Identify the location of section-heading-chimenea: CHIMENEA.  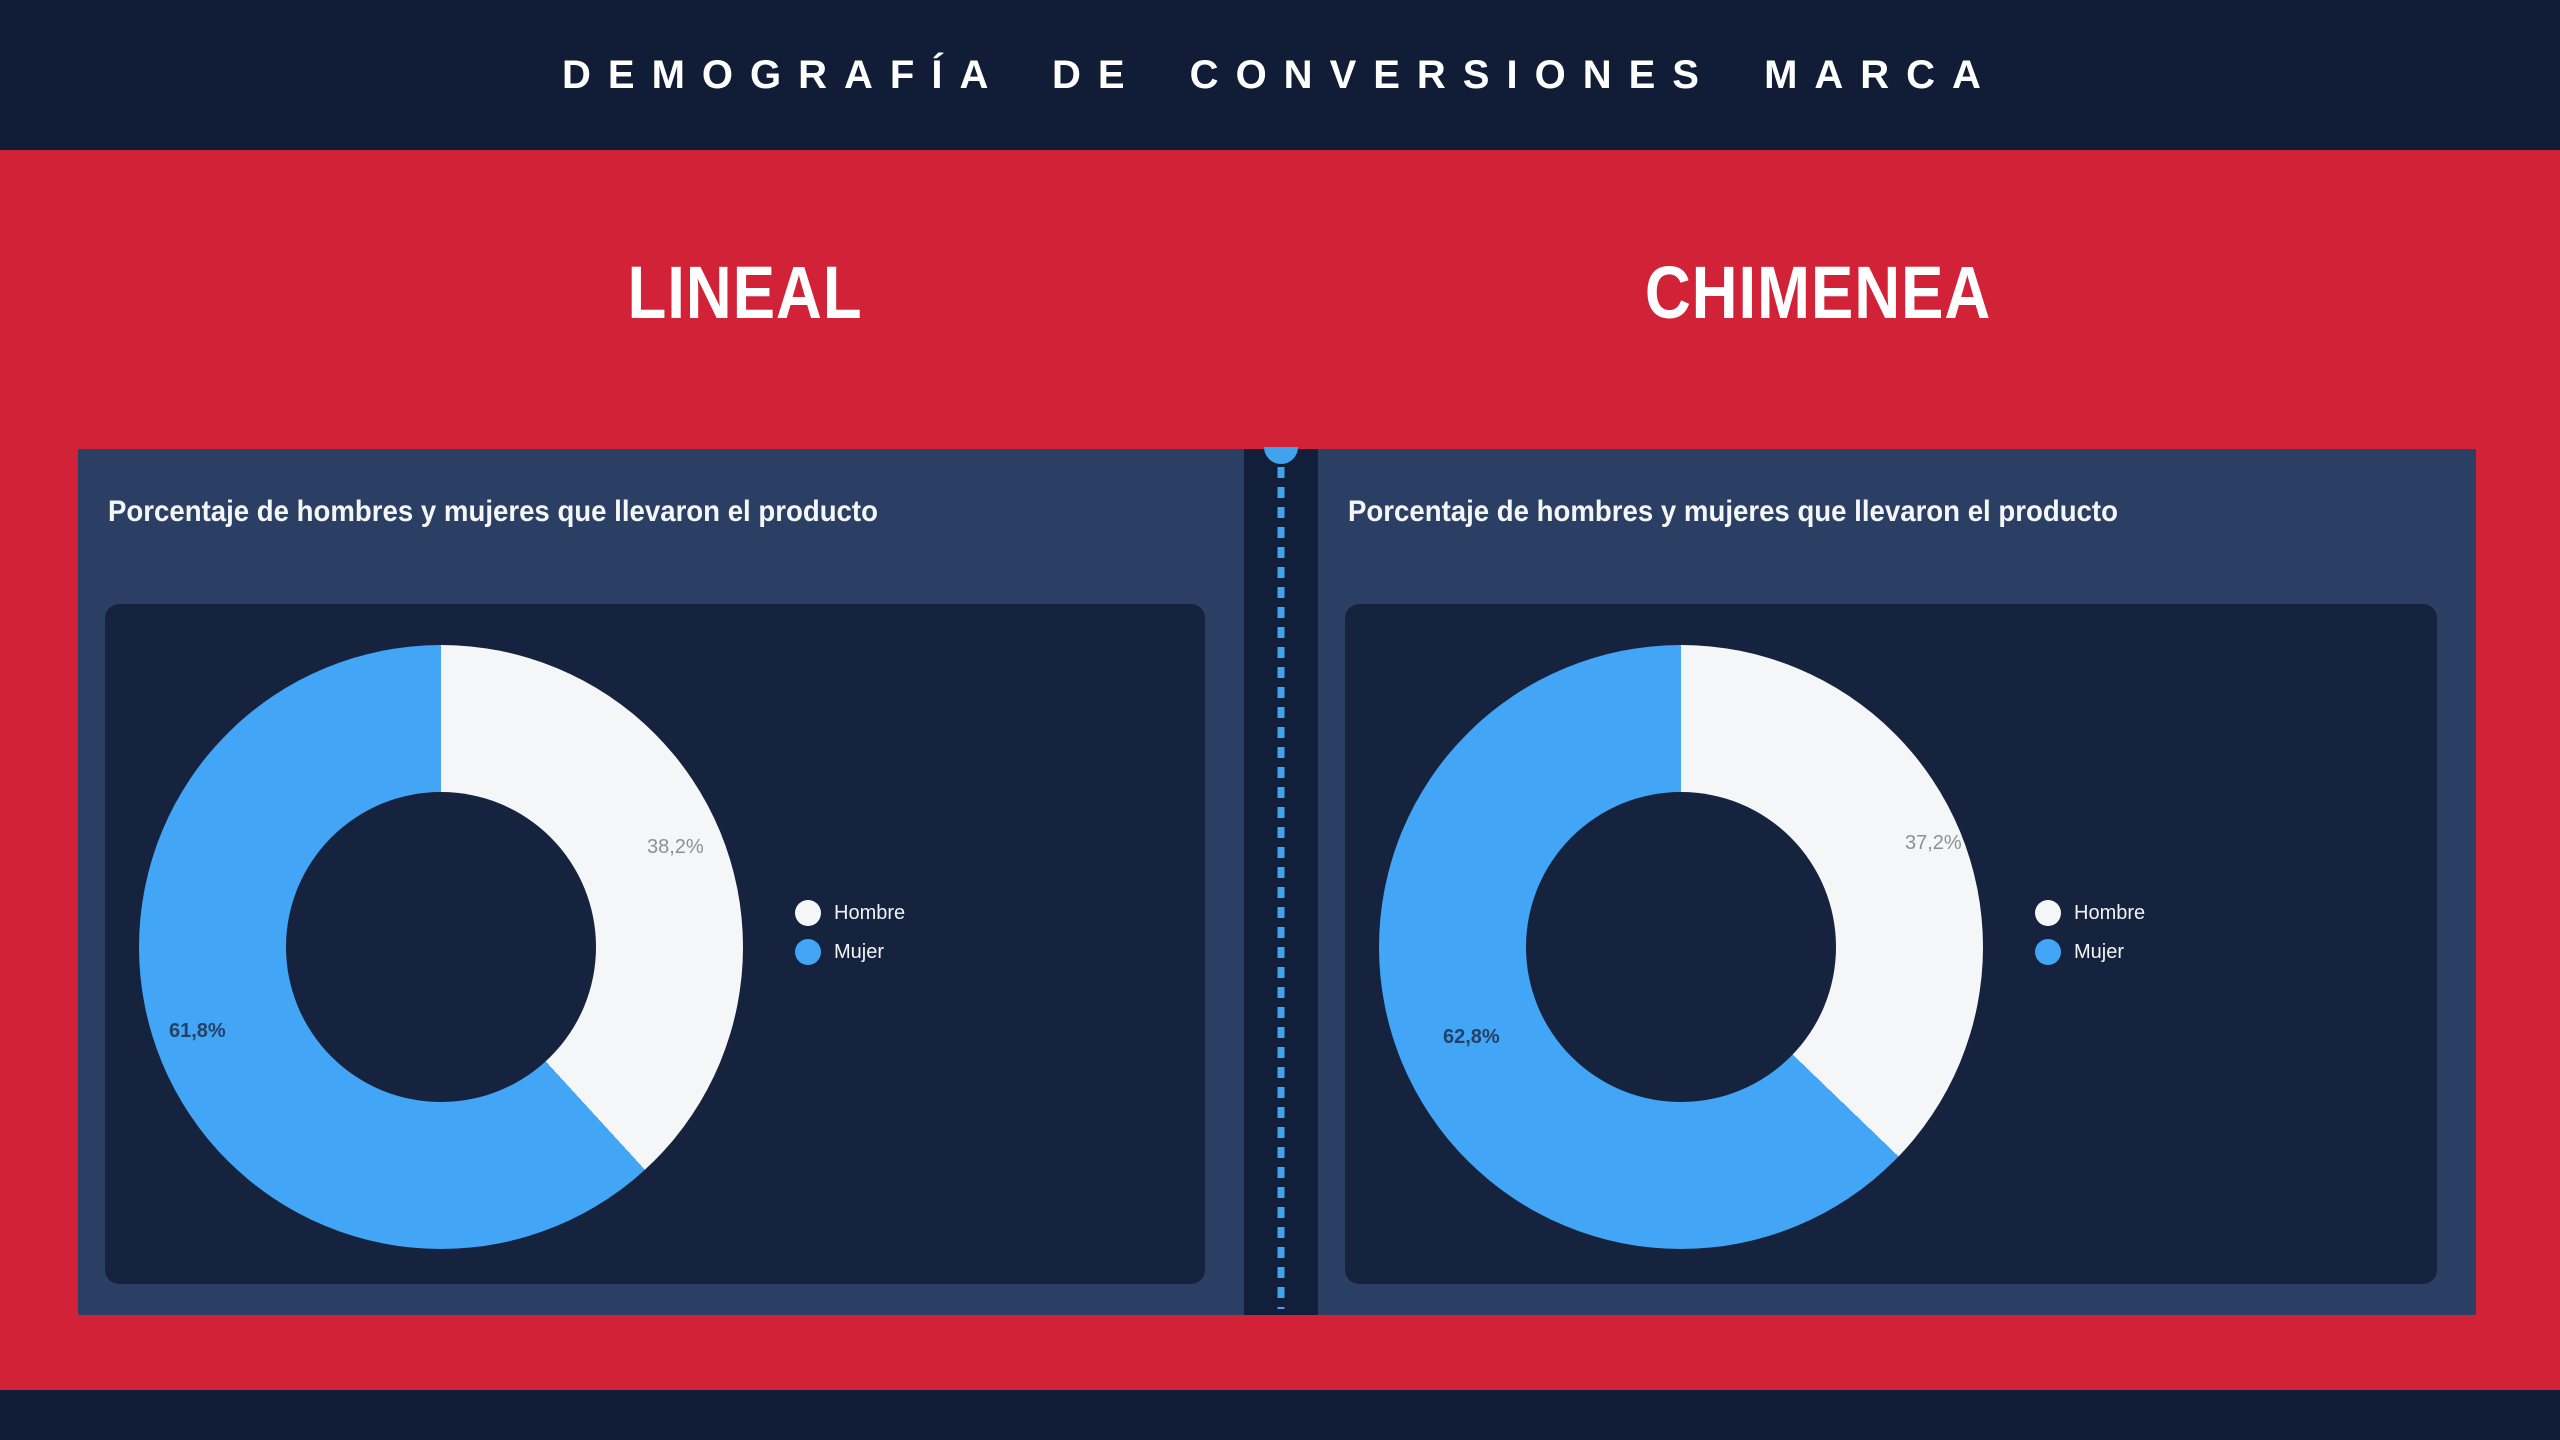
(1818, 292).